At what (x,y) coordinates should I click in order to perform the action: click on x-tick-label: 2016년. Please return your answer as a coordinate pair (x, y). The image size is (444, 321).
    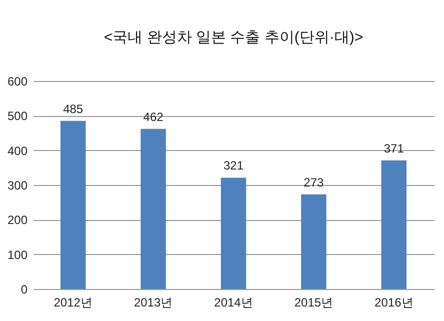
    Looking at the image, I should click on (394, 303).